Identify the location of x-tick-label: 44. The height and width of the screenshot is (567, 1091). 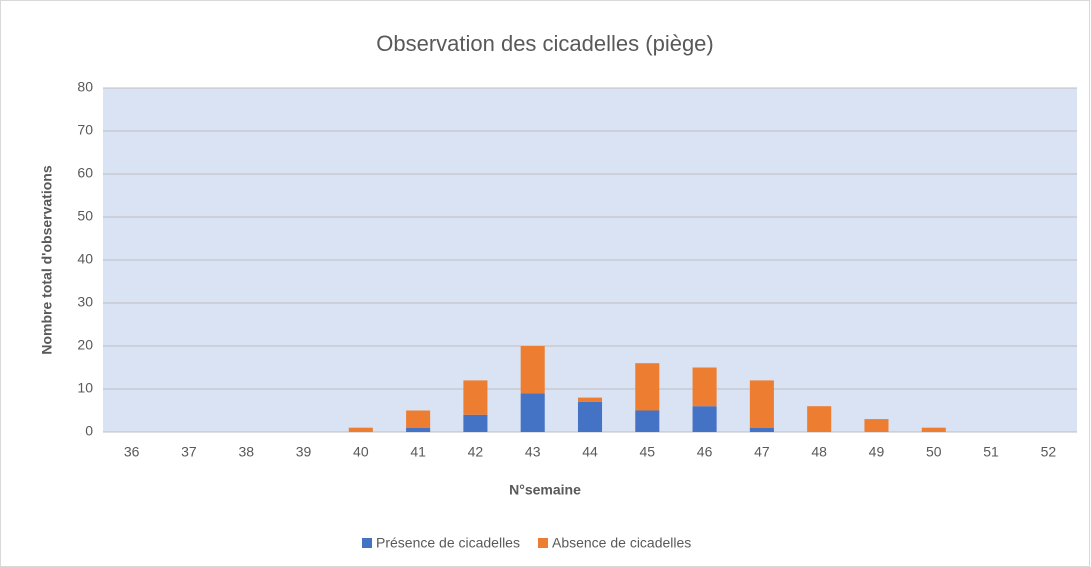
(590, 452).